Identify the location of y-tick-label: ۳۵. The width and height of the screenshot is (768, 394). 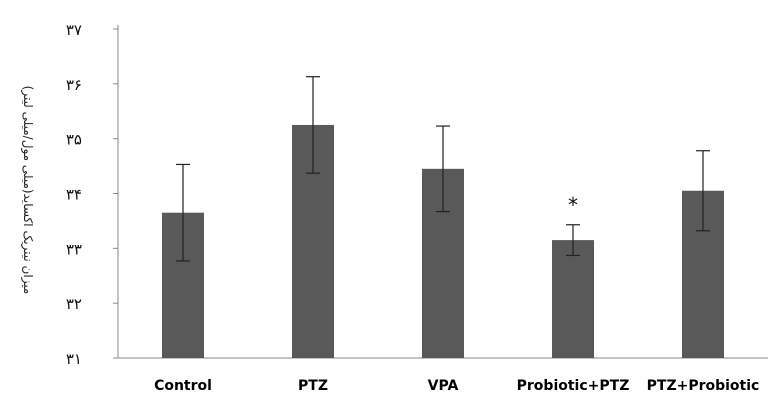
(74, 140).